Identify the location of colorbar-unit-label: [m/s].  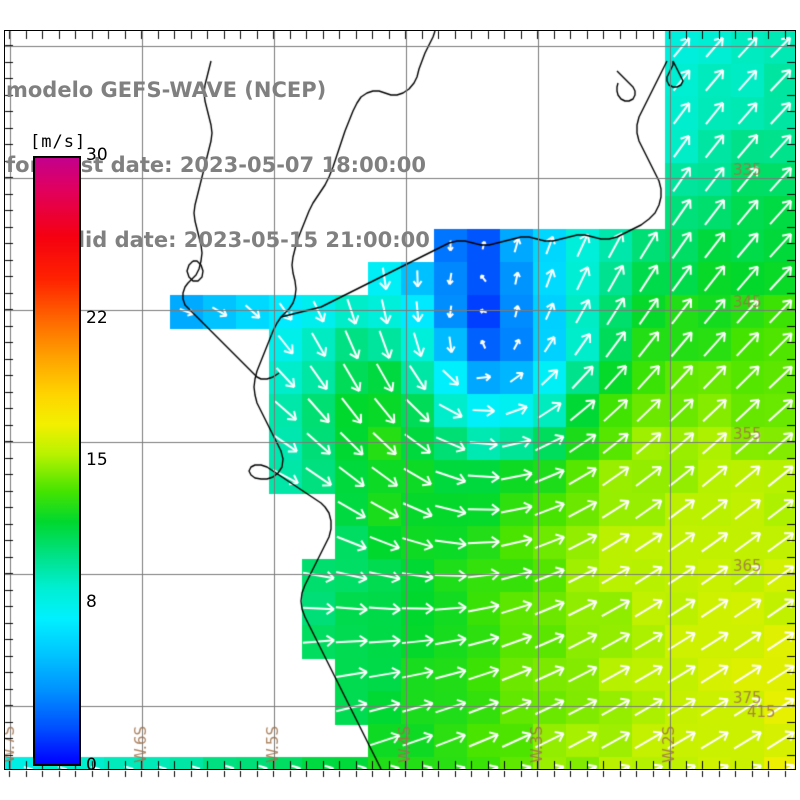
(58, 142).